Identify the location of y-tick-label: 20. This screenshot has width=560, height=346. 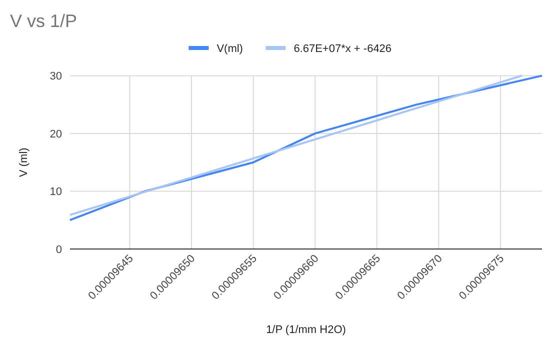
(56, 134).